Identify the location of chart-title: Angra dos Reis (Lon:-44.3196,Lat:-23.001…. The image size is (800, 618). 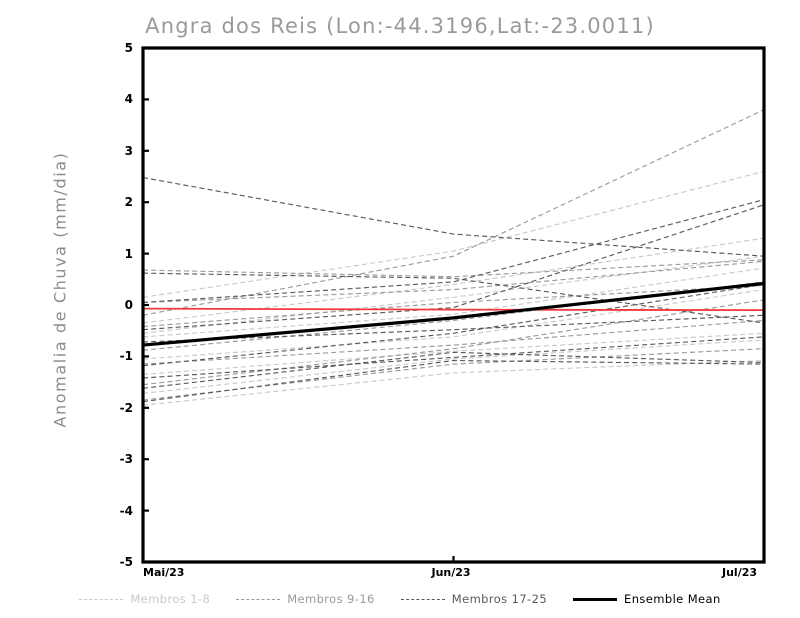
(400, 26).